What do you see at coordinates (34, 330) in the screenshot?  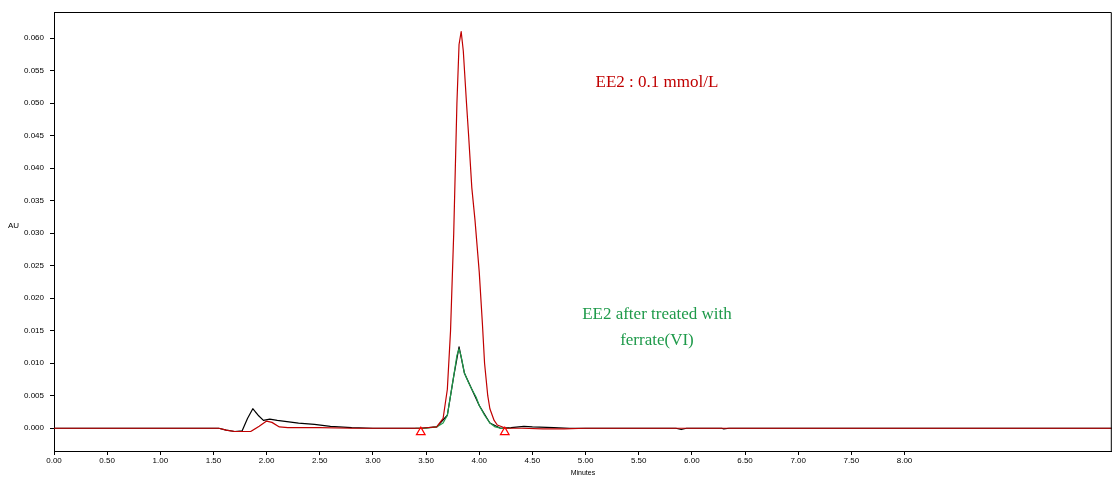 I see `y-tick-label: 0.015` at bounding box center [34, 330].